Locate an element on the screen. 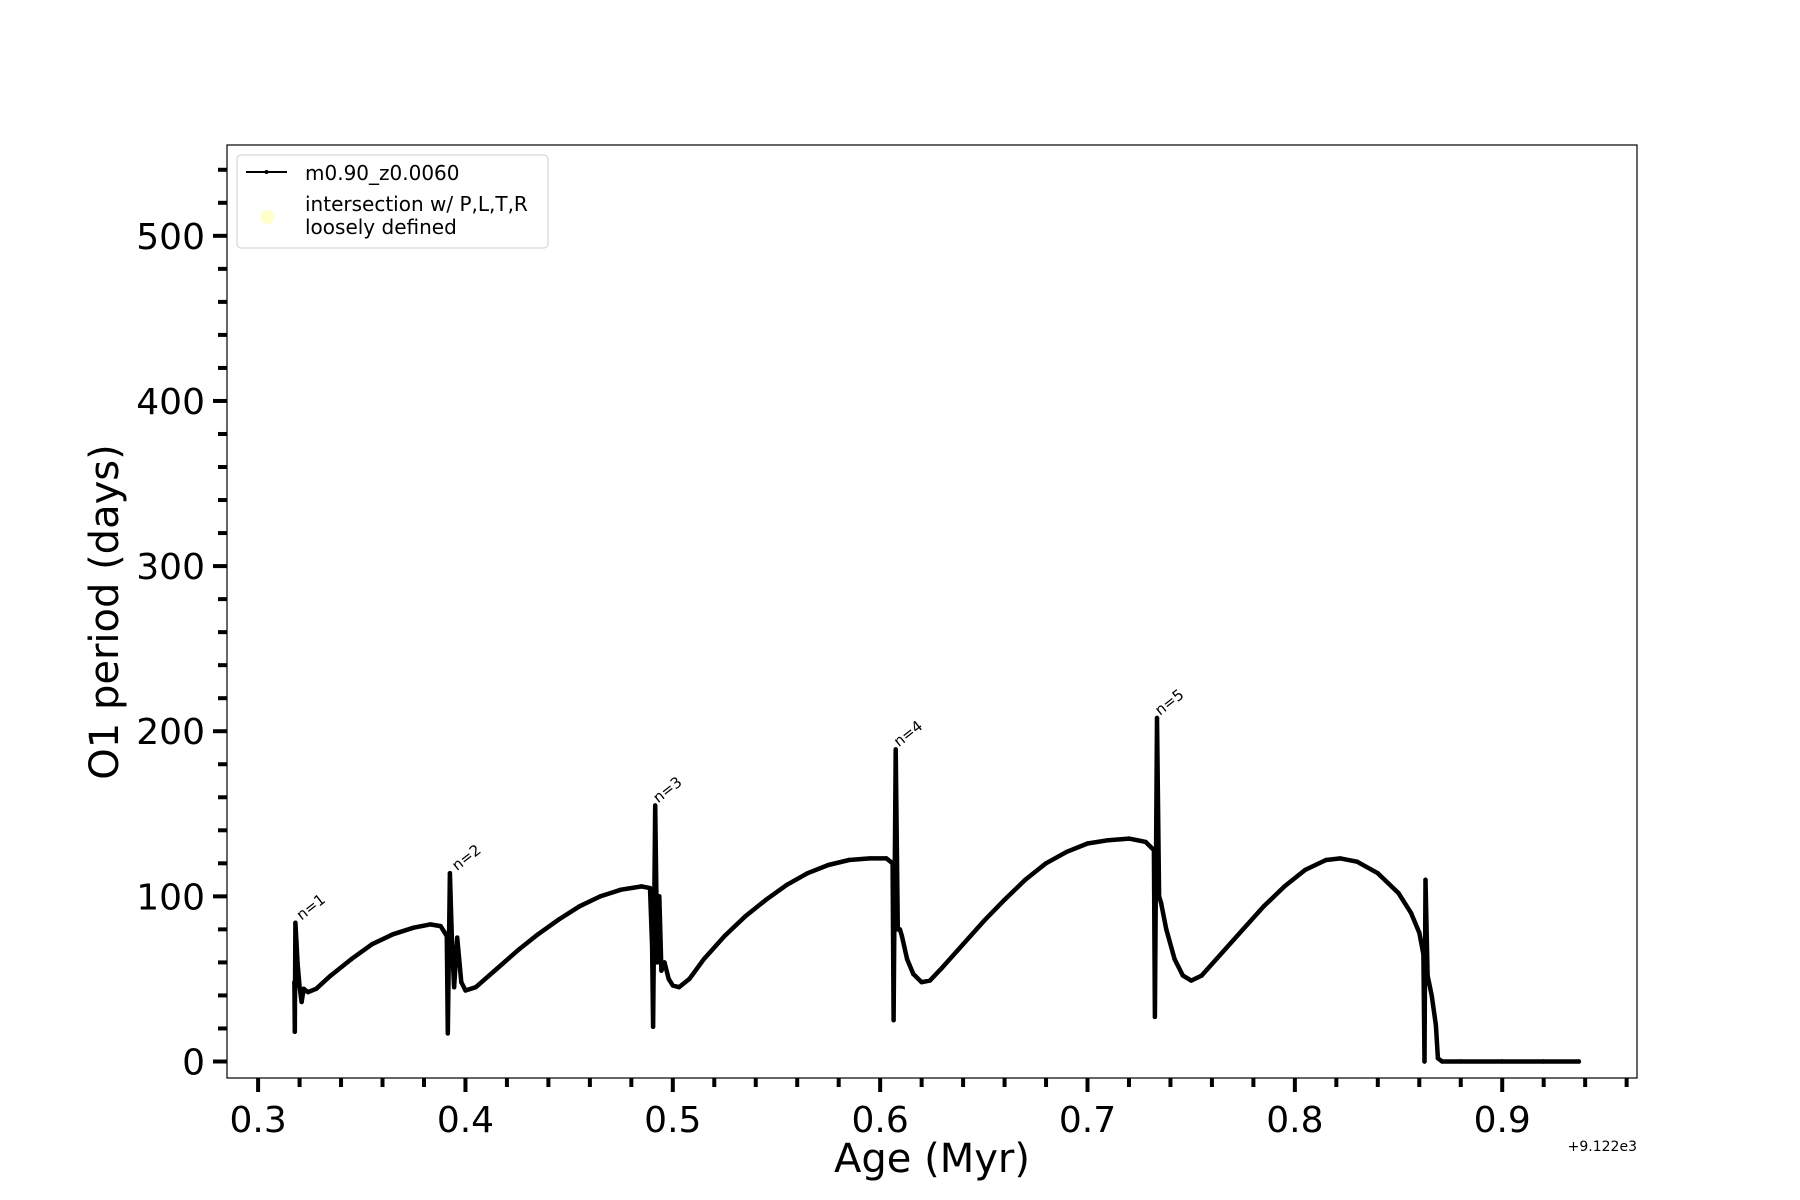 The height and width of the screenshot is (1200, 1800). y-tick-label: 200 is located at coordinates (170, 732).